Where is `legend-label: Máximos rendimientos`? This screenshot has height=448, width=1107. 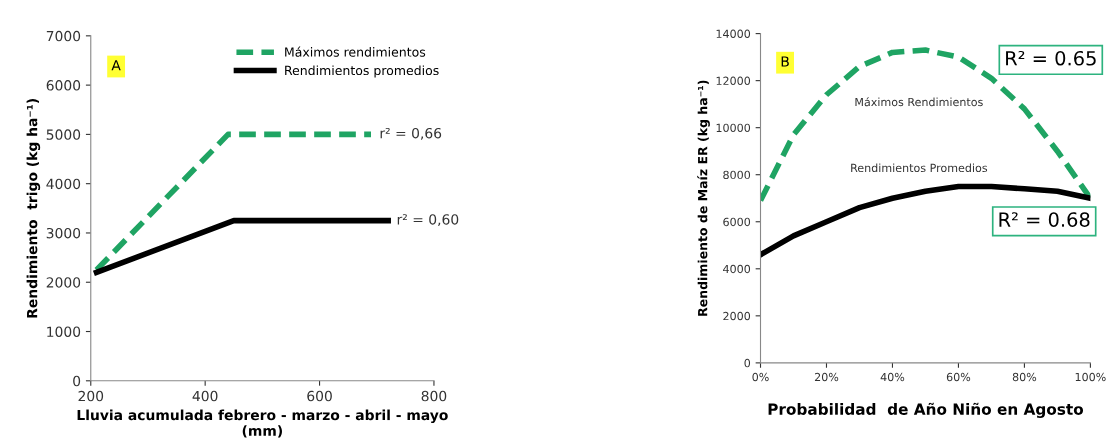
legend-label: Máximos rendimientos is located at coordinates (355, 51).